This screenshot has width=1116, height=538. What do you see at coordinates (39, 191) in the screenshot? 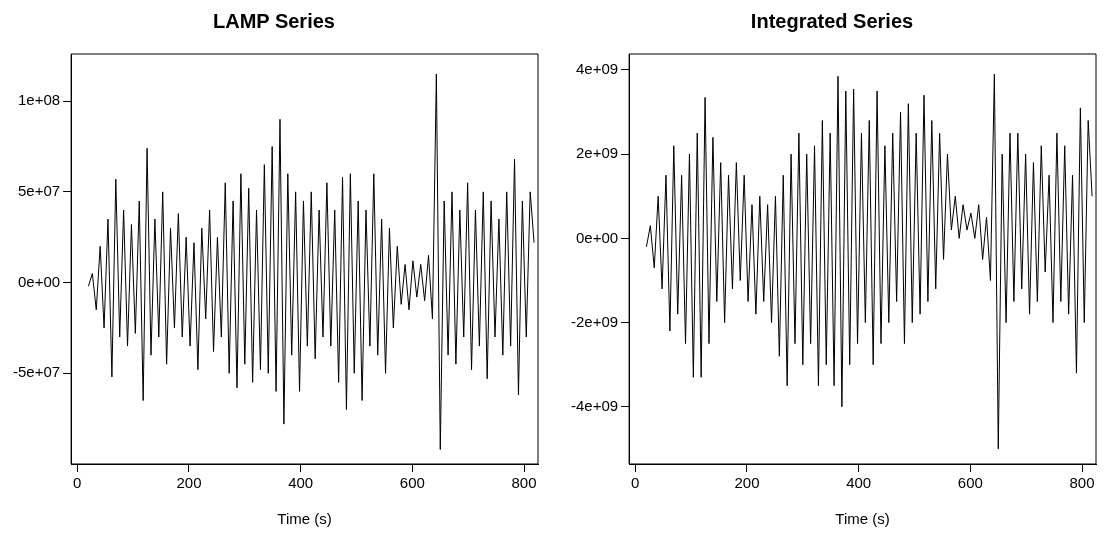
I see `y-tick-label: 5e+07` at bounding box center [39, 191].